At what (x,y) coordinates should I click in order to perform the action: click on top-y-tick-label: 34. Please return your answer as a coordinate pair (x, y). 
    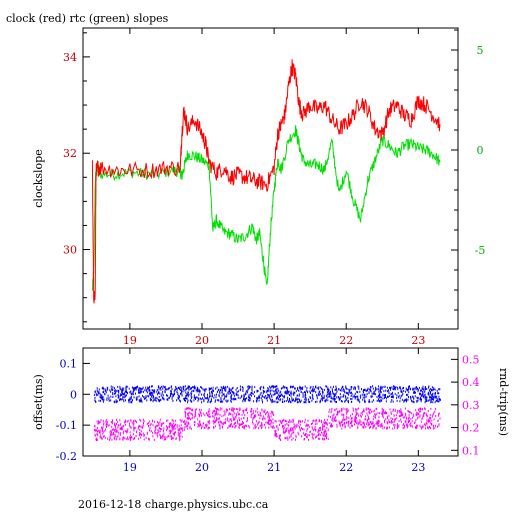
    Looking at the image, I should click on (70, 57).